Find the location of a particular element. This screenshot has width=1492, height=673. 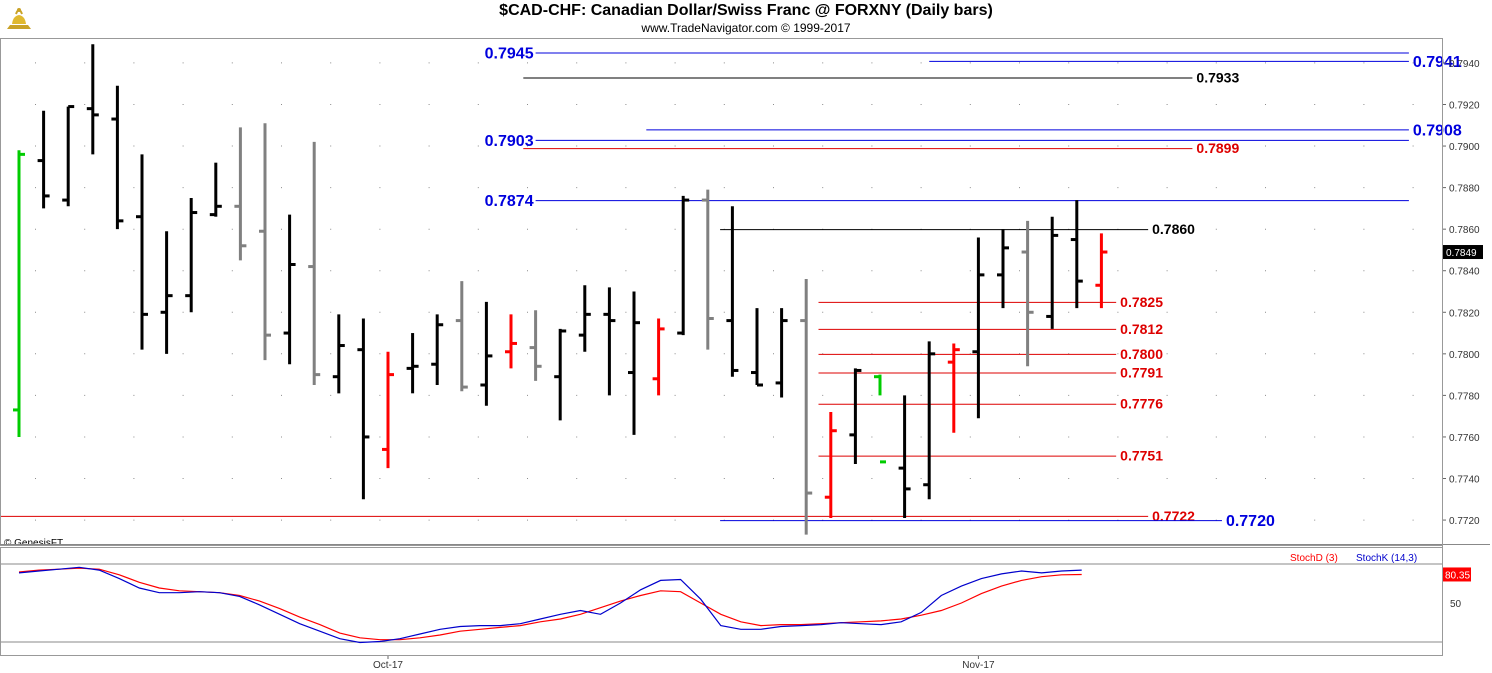

stoch-last-label: 80.35 is located at coordinates (1457, 575).